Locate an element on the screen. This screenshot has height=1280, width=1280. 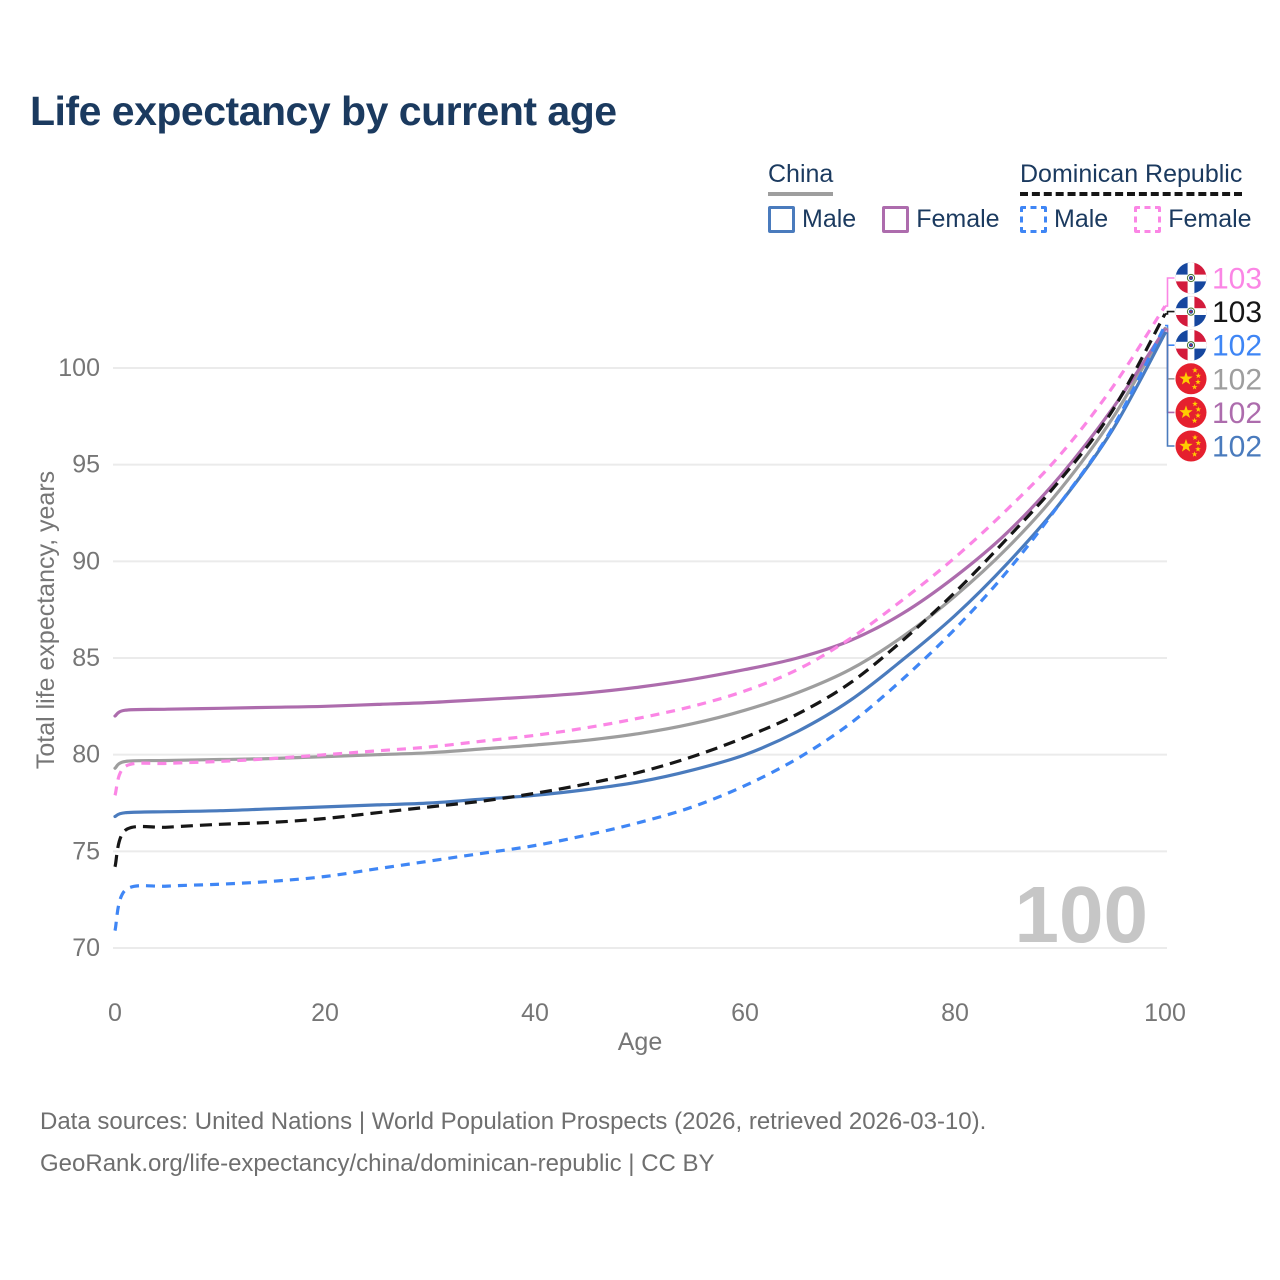
legend-group-dominican-republic: Dominican Republic Male Female is located at coordinates (1136, 197).